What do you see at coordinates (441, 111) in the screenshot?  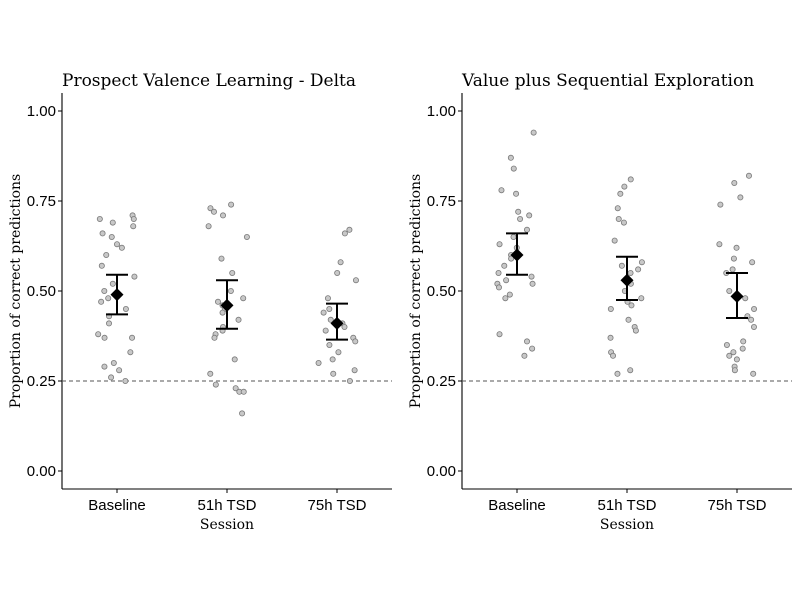 I see `y-tick-label: 1.00` at bounding box center [441, 111].